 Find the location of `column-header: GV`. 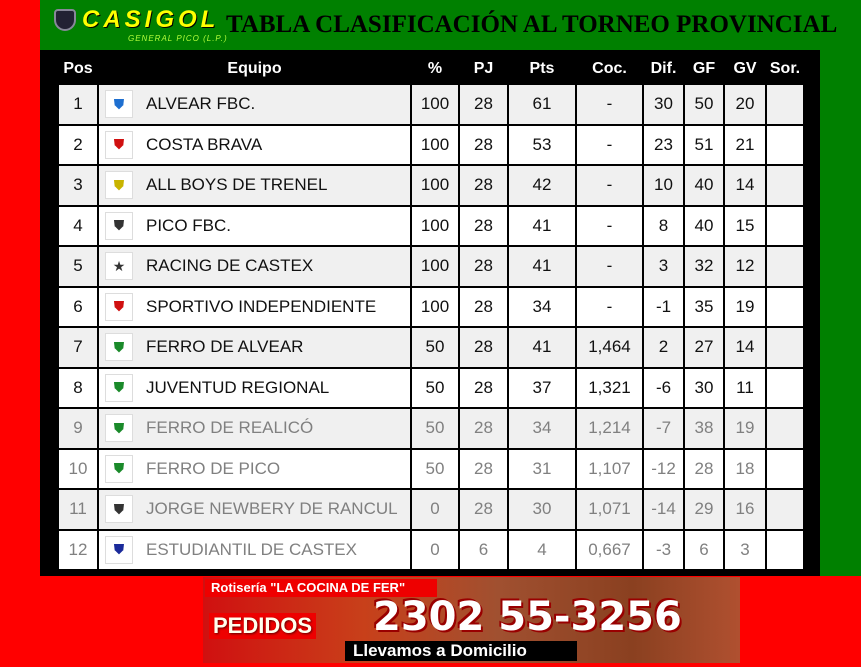

column-header: GV is located at coordinates (745, 68).